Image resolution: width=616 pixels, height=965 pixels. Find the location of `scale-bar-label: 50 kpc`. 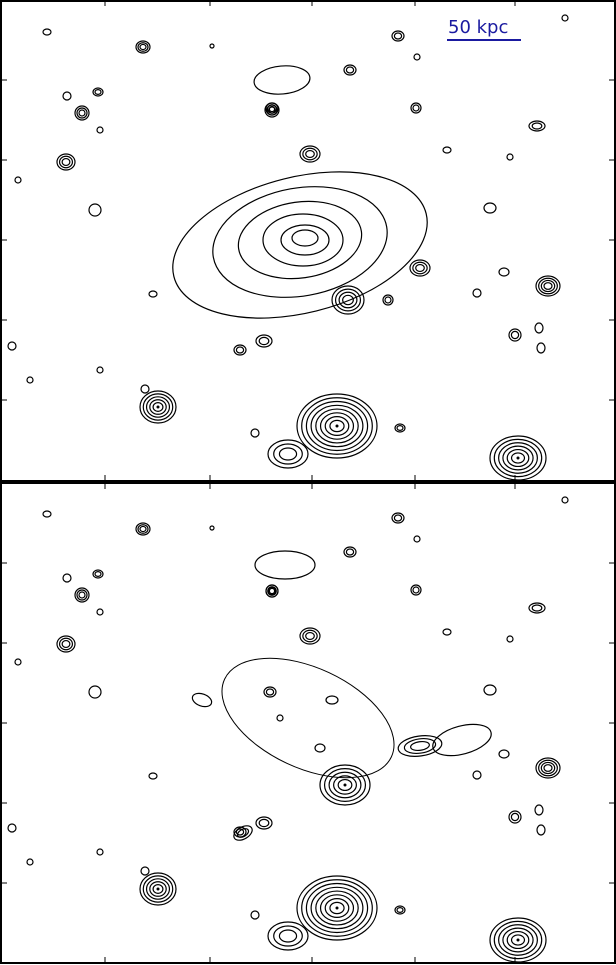

scale-bar-label: 50 kpc is located at coordinates (478, 27).